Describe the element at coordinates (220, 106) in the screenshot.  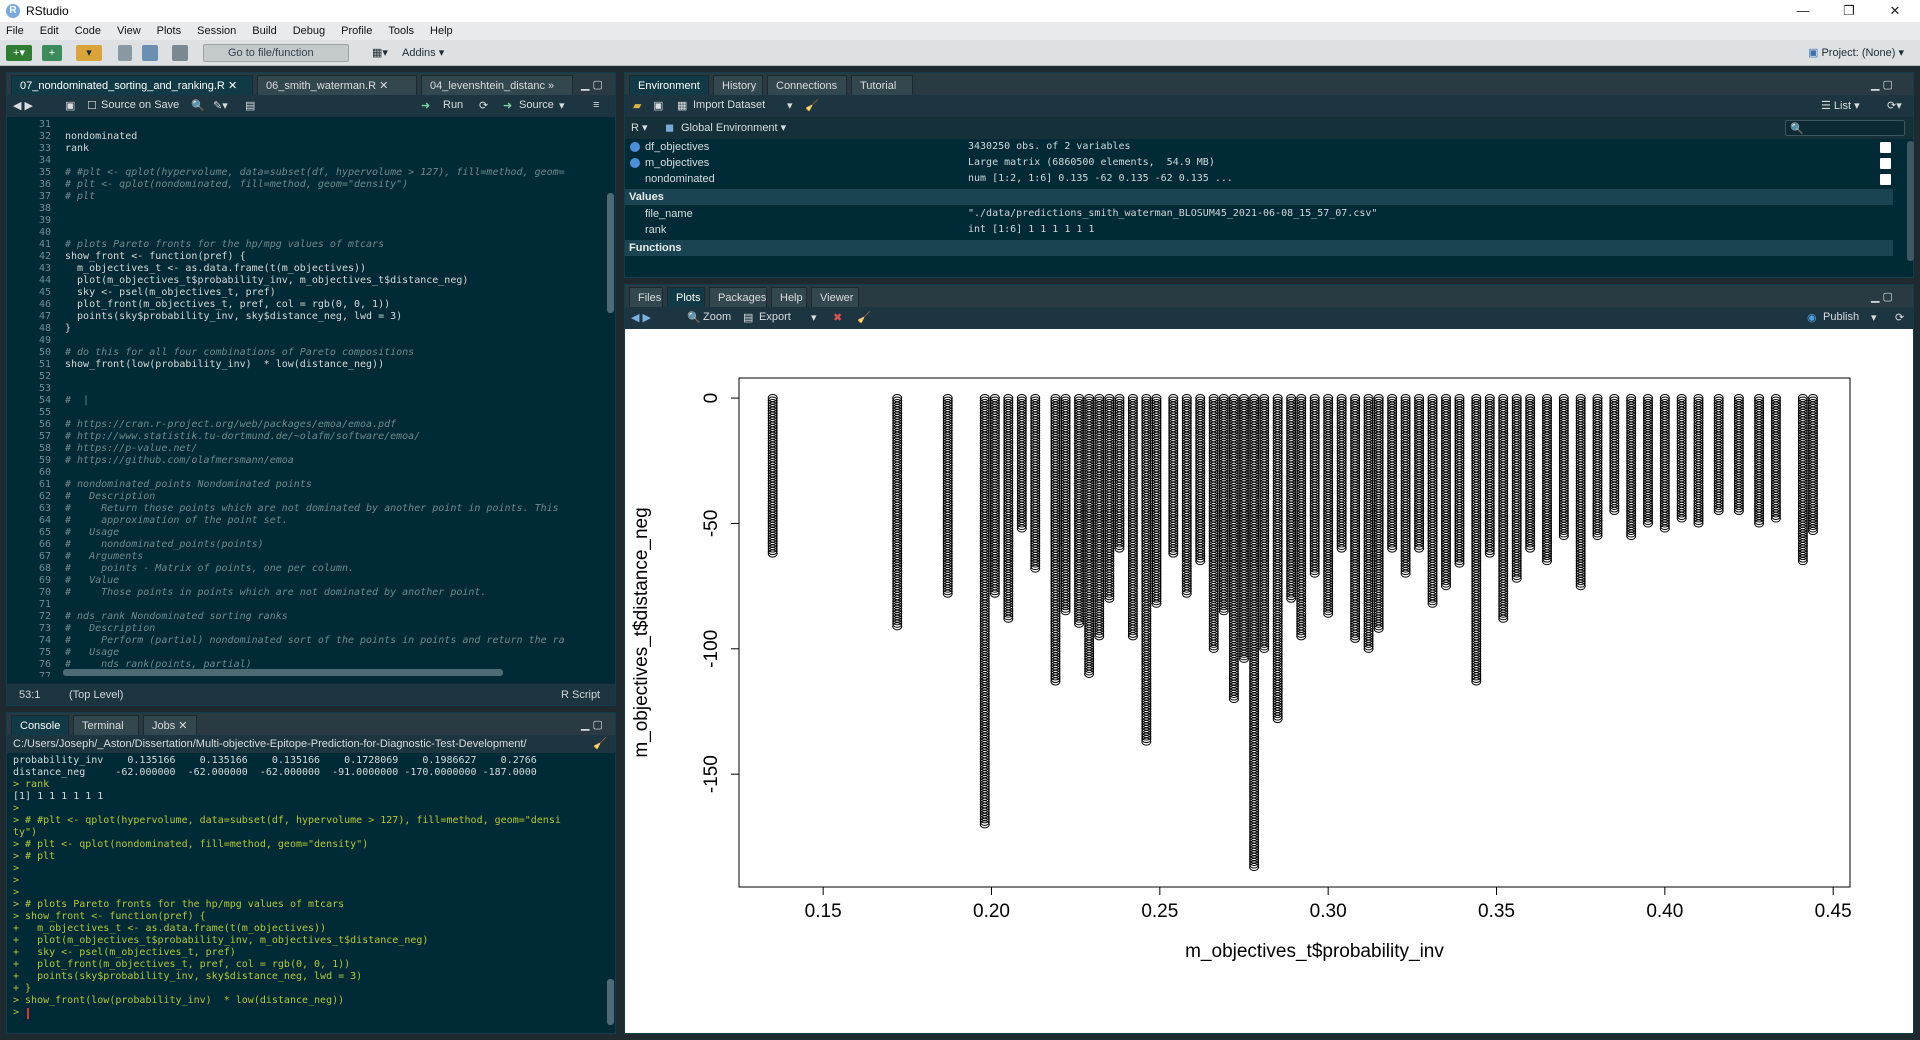
I see `code-tools-icon: ✎▾` at that location.